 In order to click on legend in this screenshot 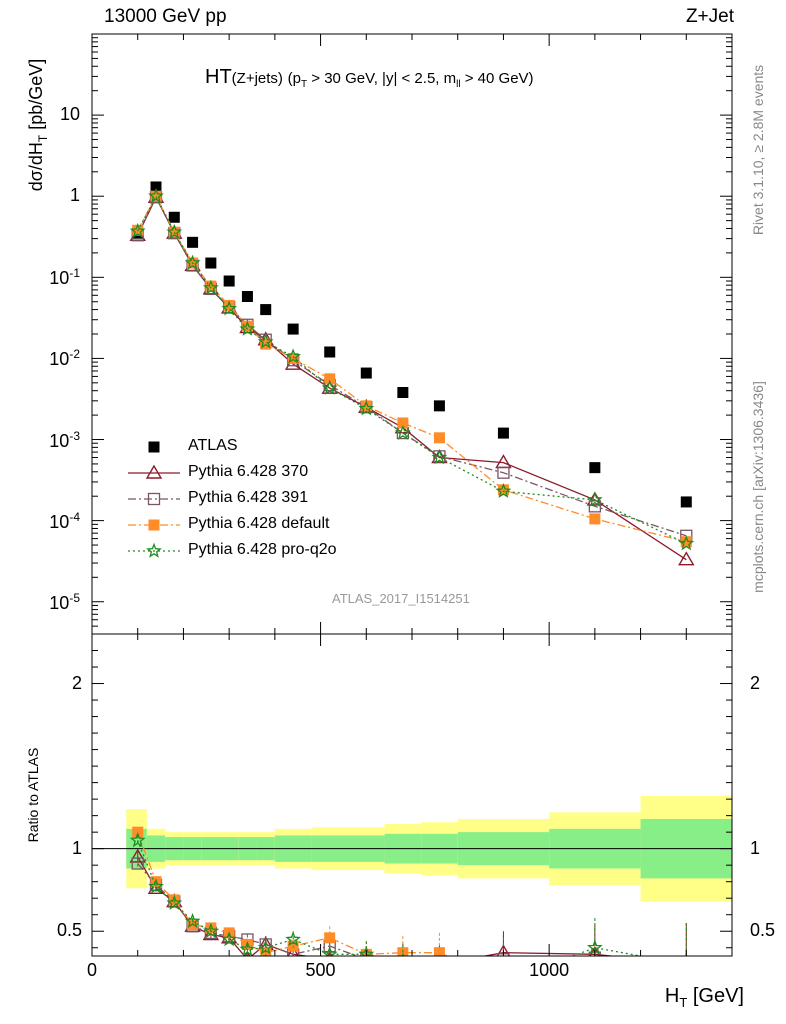, I will do `click(154, 499)`.